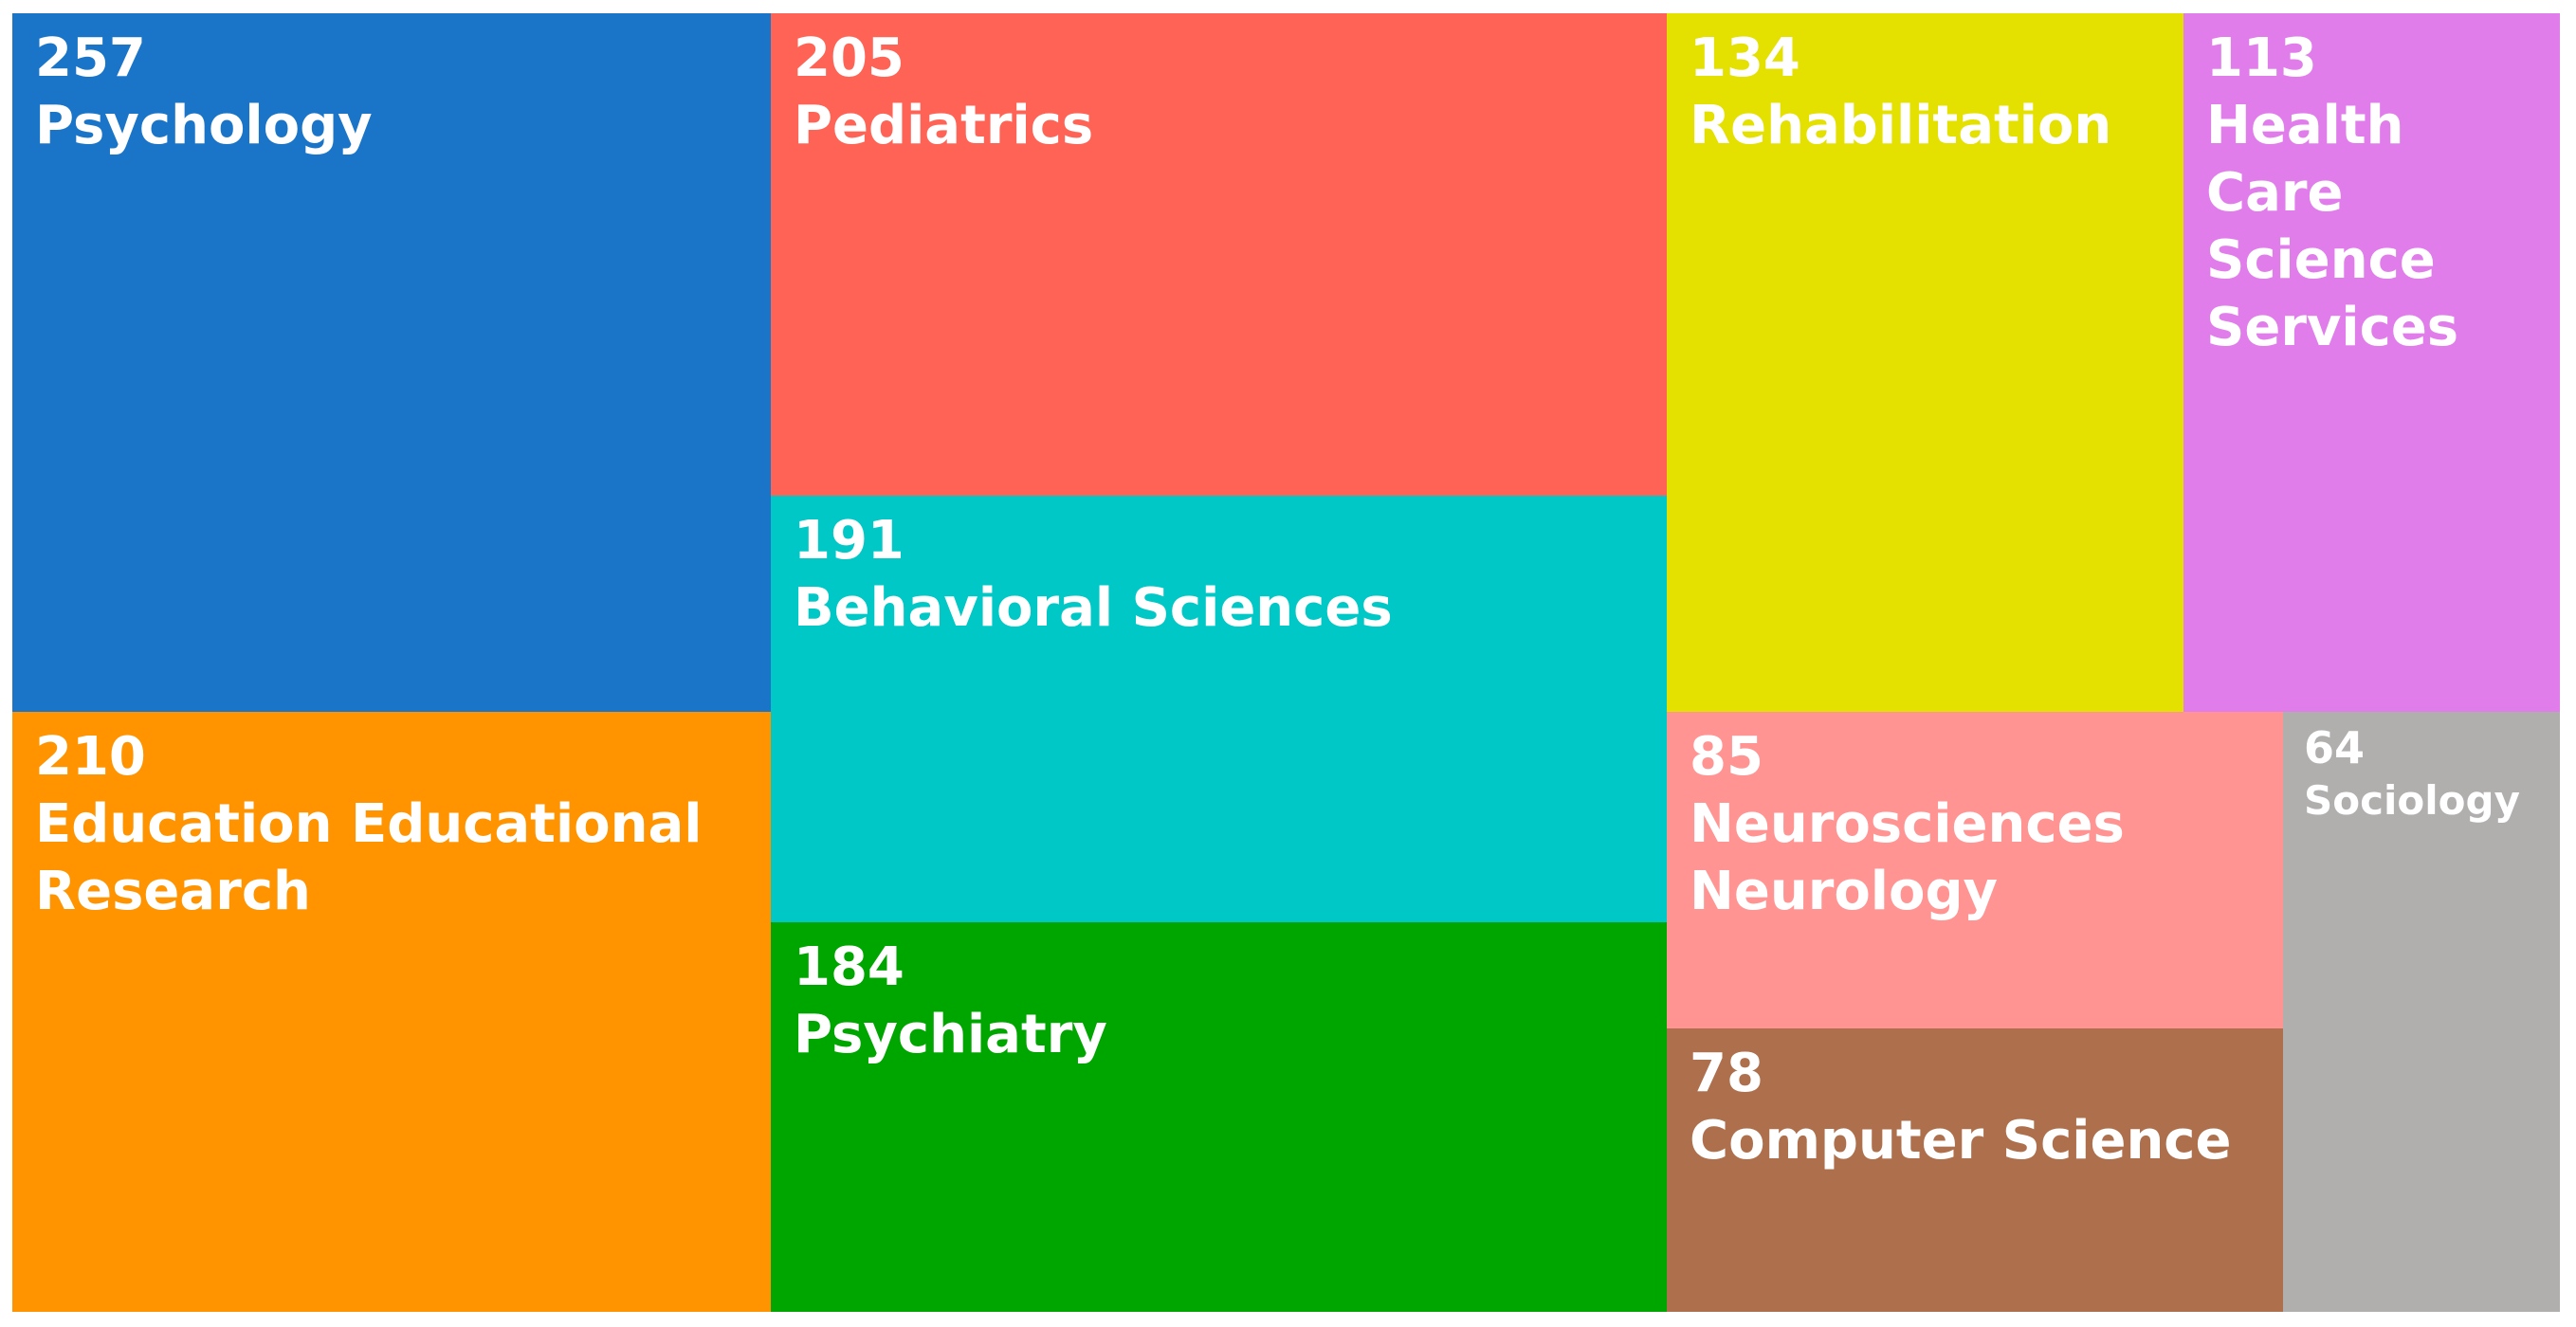 This screenshot has width=2576, height=1327. I want to click on treemap-tile-sociology: 64 Sociology, so click(2421, 1012).